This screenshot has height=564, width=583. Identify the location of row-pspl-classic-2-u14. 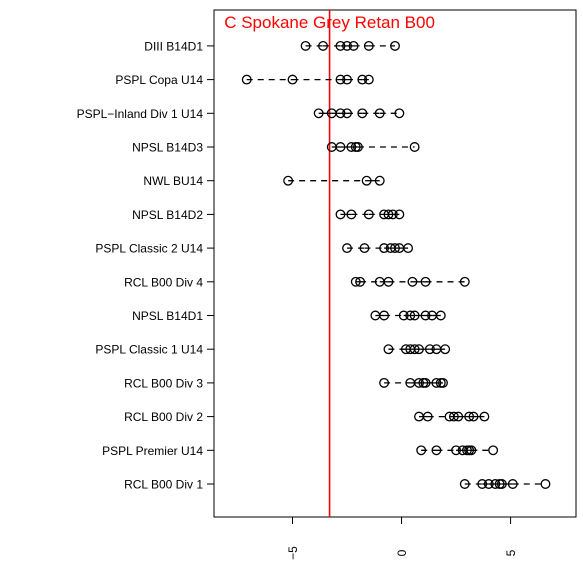
(378, 248).